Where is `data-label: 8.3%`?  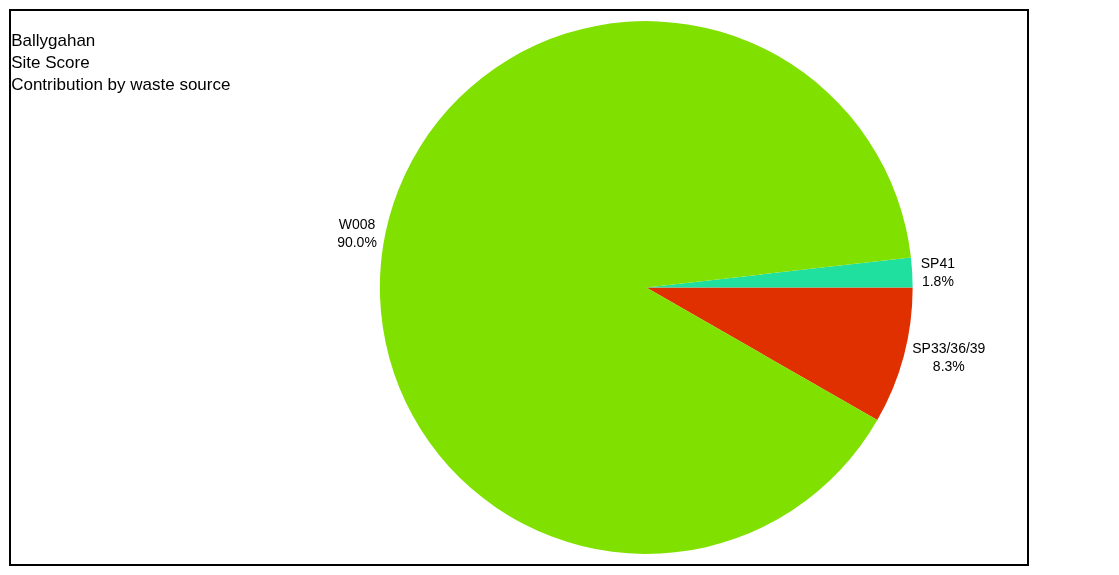 data-label: 8.3% is located at coordinates (948, 366).